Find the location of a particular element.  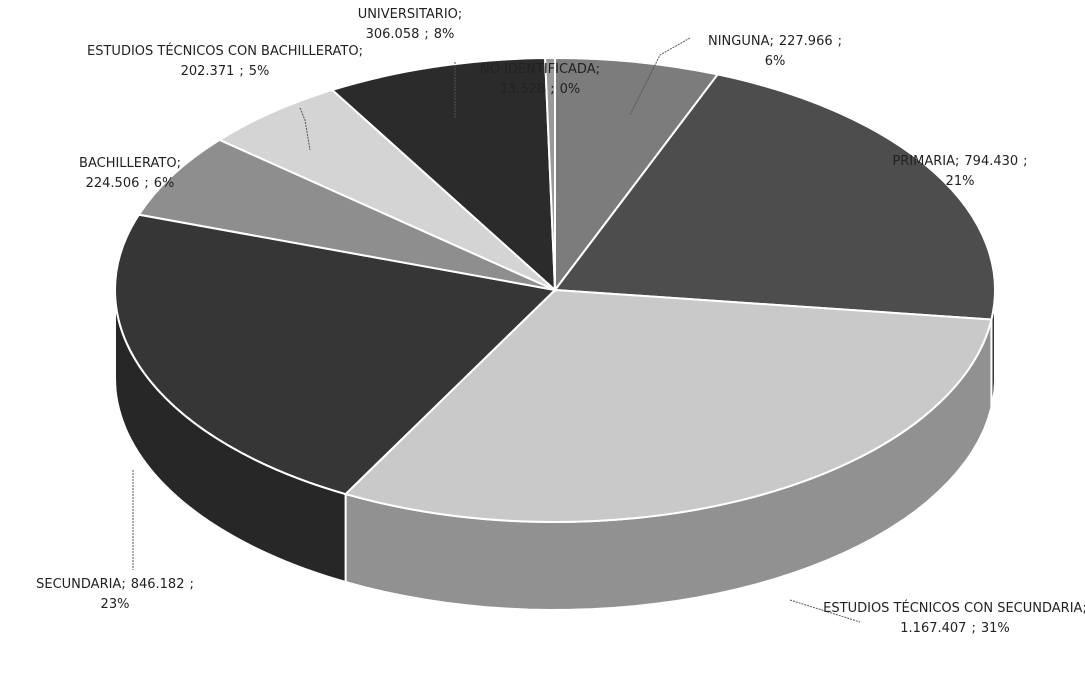

label-part: 1.167.407 is located at coordinates (933, 628).